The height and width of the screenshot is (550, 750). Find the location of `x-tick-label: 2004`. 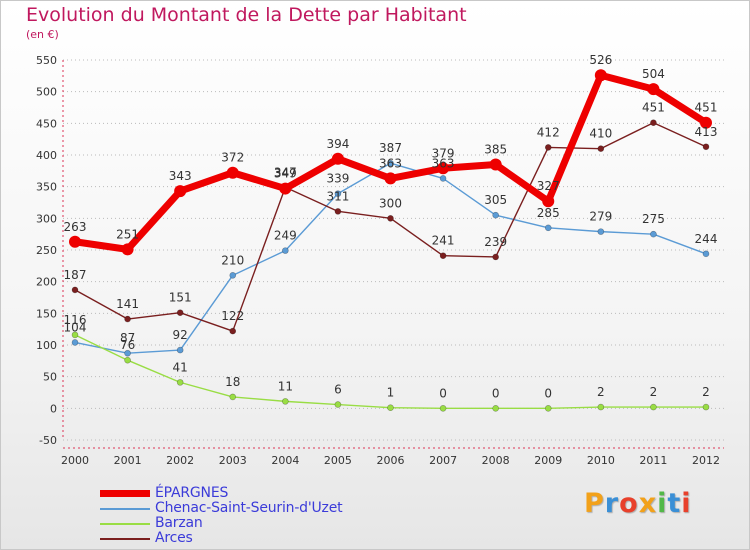

x-tick-label: 2004 is located at coordinates (285, 460).